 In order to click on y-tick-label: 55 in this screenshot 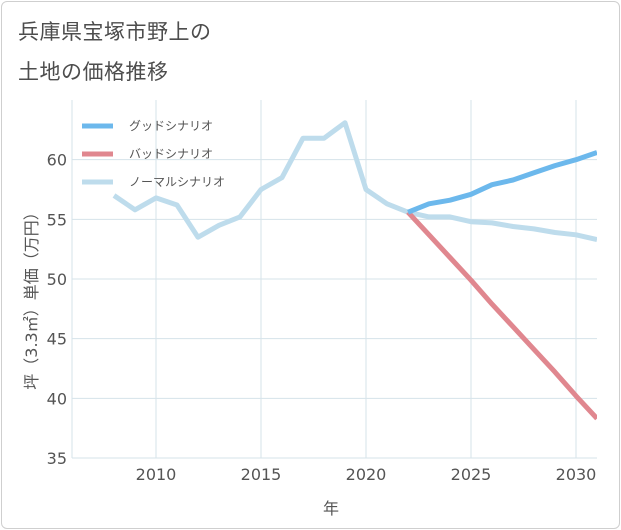, I will do `click(57, 219)`.